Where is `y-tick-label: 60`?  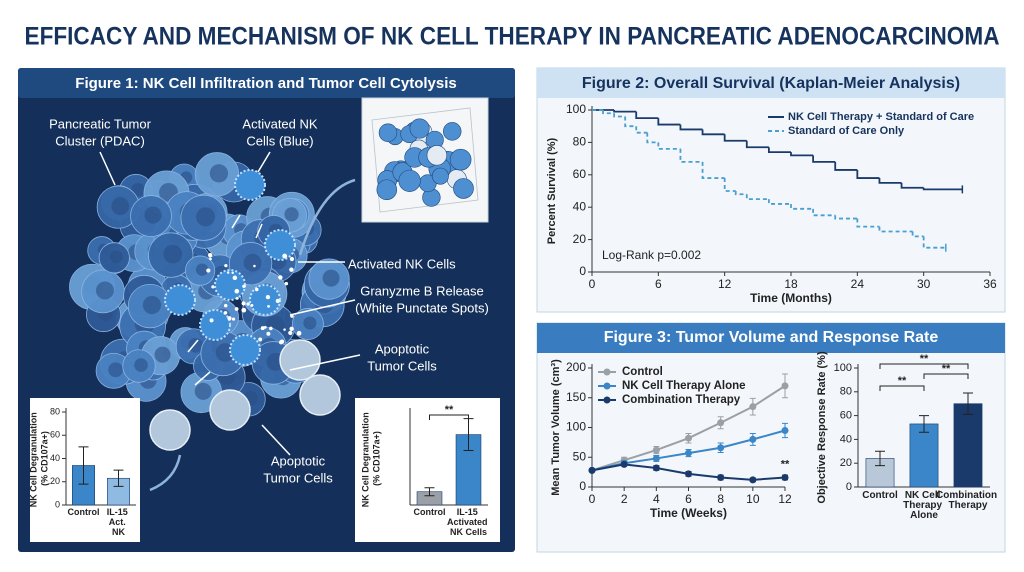 y-tick-label: 60 is located at coordinates (55, 435).